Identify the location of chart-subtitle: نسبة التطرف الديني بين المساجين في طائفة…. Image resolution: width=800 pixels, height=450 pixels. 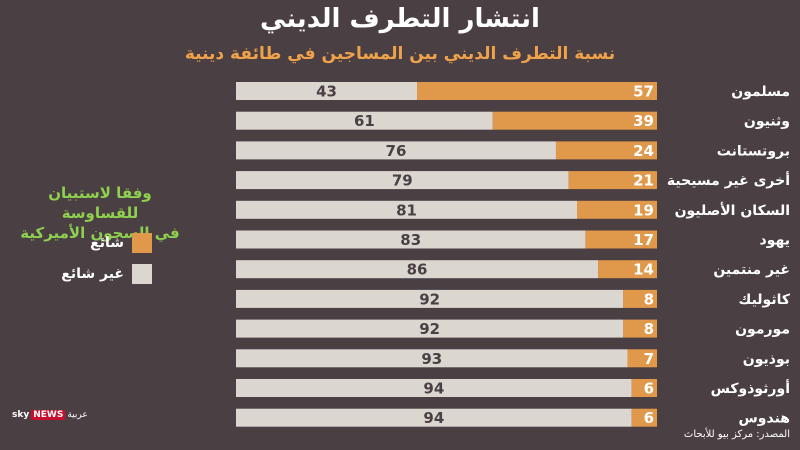
(400, 54).